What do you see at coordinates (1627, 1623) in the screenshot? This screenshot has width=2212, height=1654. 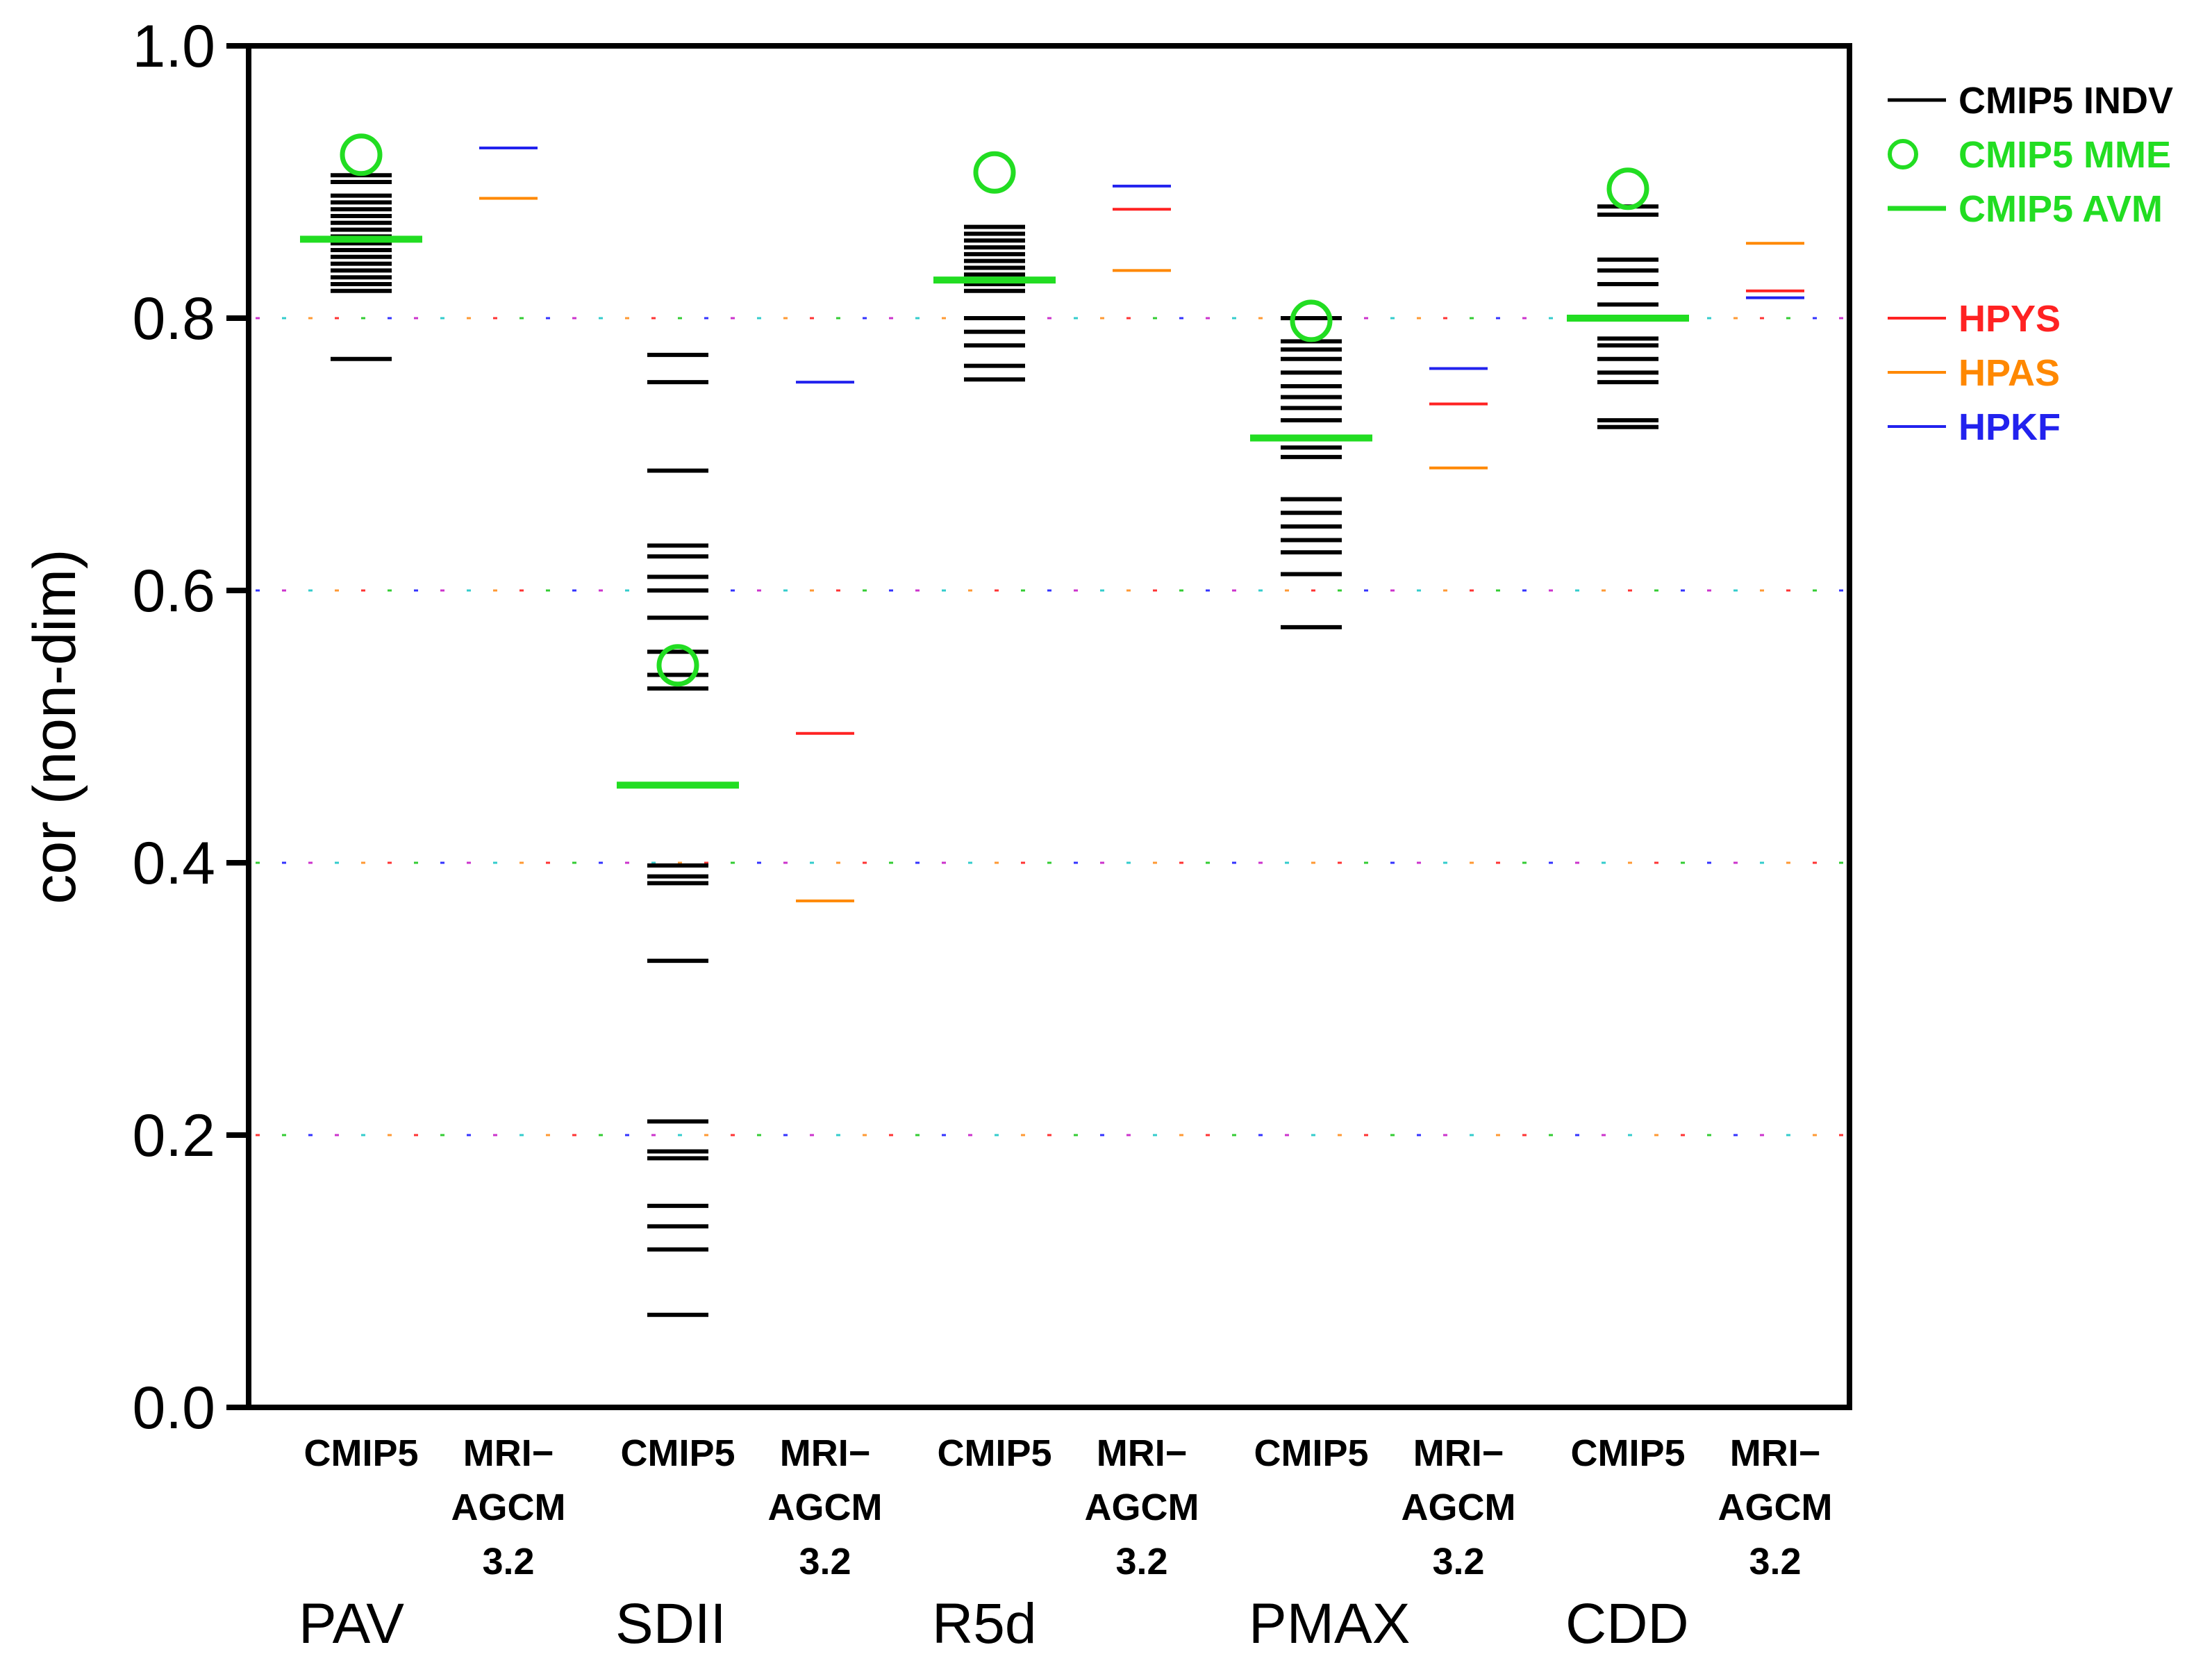 I see `group-label: CDD` at bounding box center [1627, 1623].